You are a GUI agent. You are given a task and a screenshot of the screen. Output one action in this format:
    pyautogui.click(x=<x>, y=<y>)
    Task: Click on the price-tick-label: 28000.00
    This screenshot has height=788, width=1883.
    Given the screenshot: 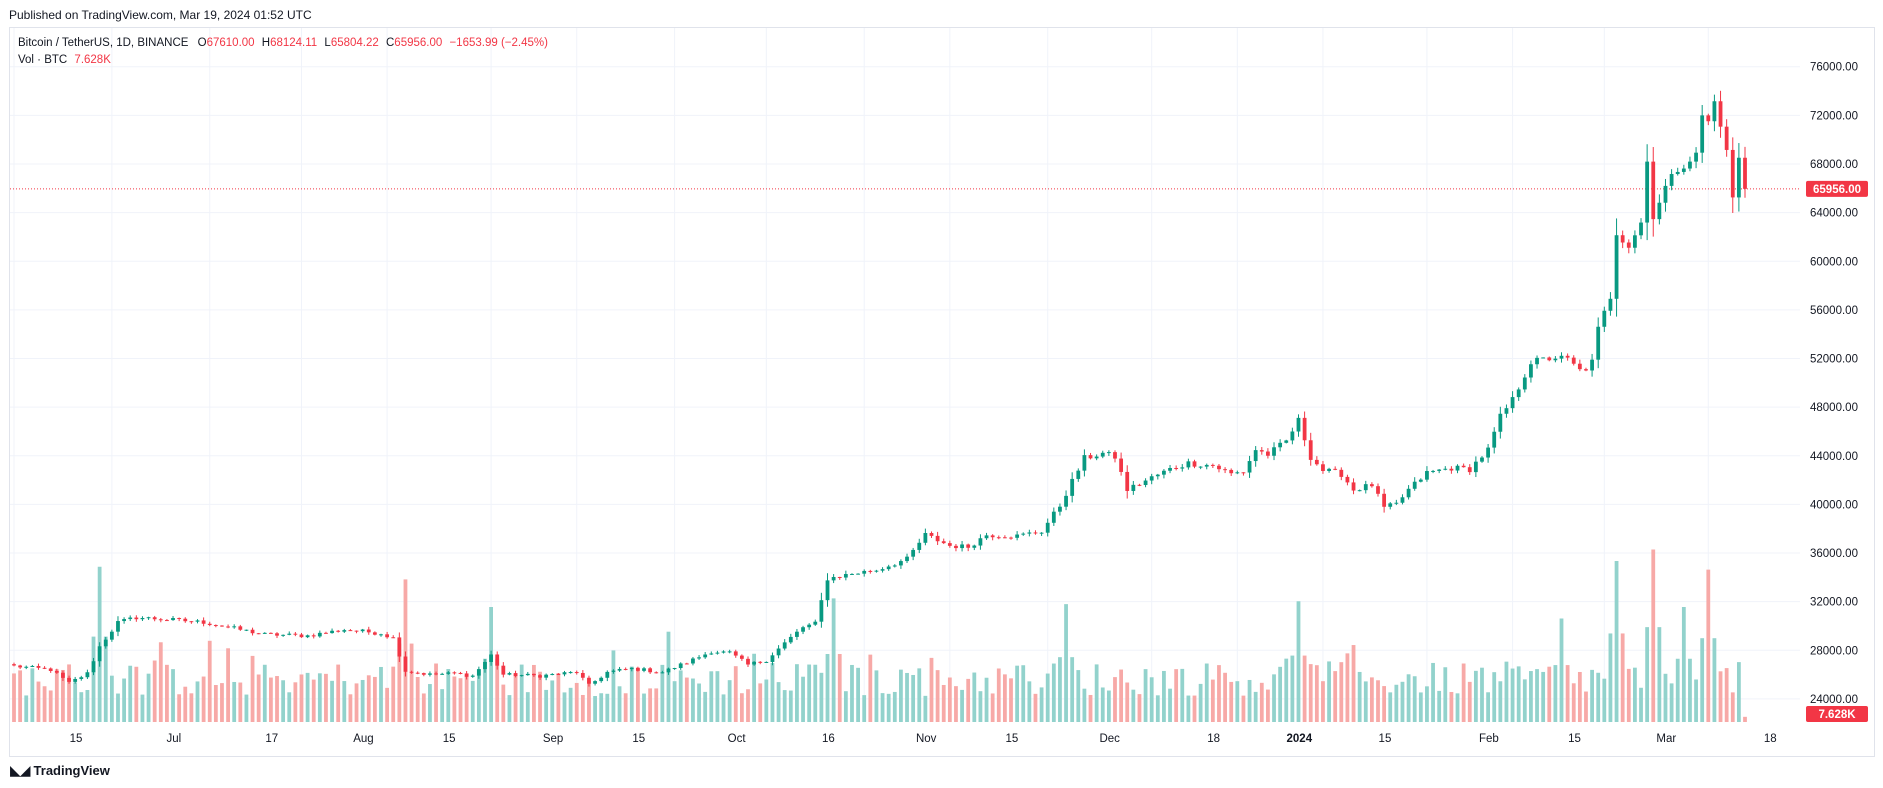 What is the action you would take?
    pyautogui.click(x=1834, y=651)
    